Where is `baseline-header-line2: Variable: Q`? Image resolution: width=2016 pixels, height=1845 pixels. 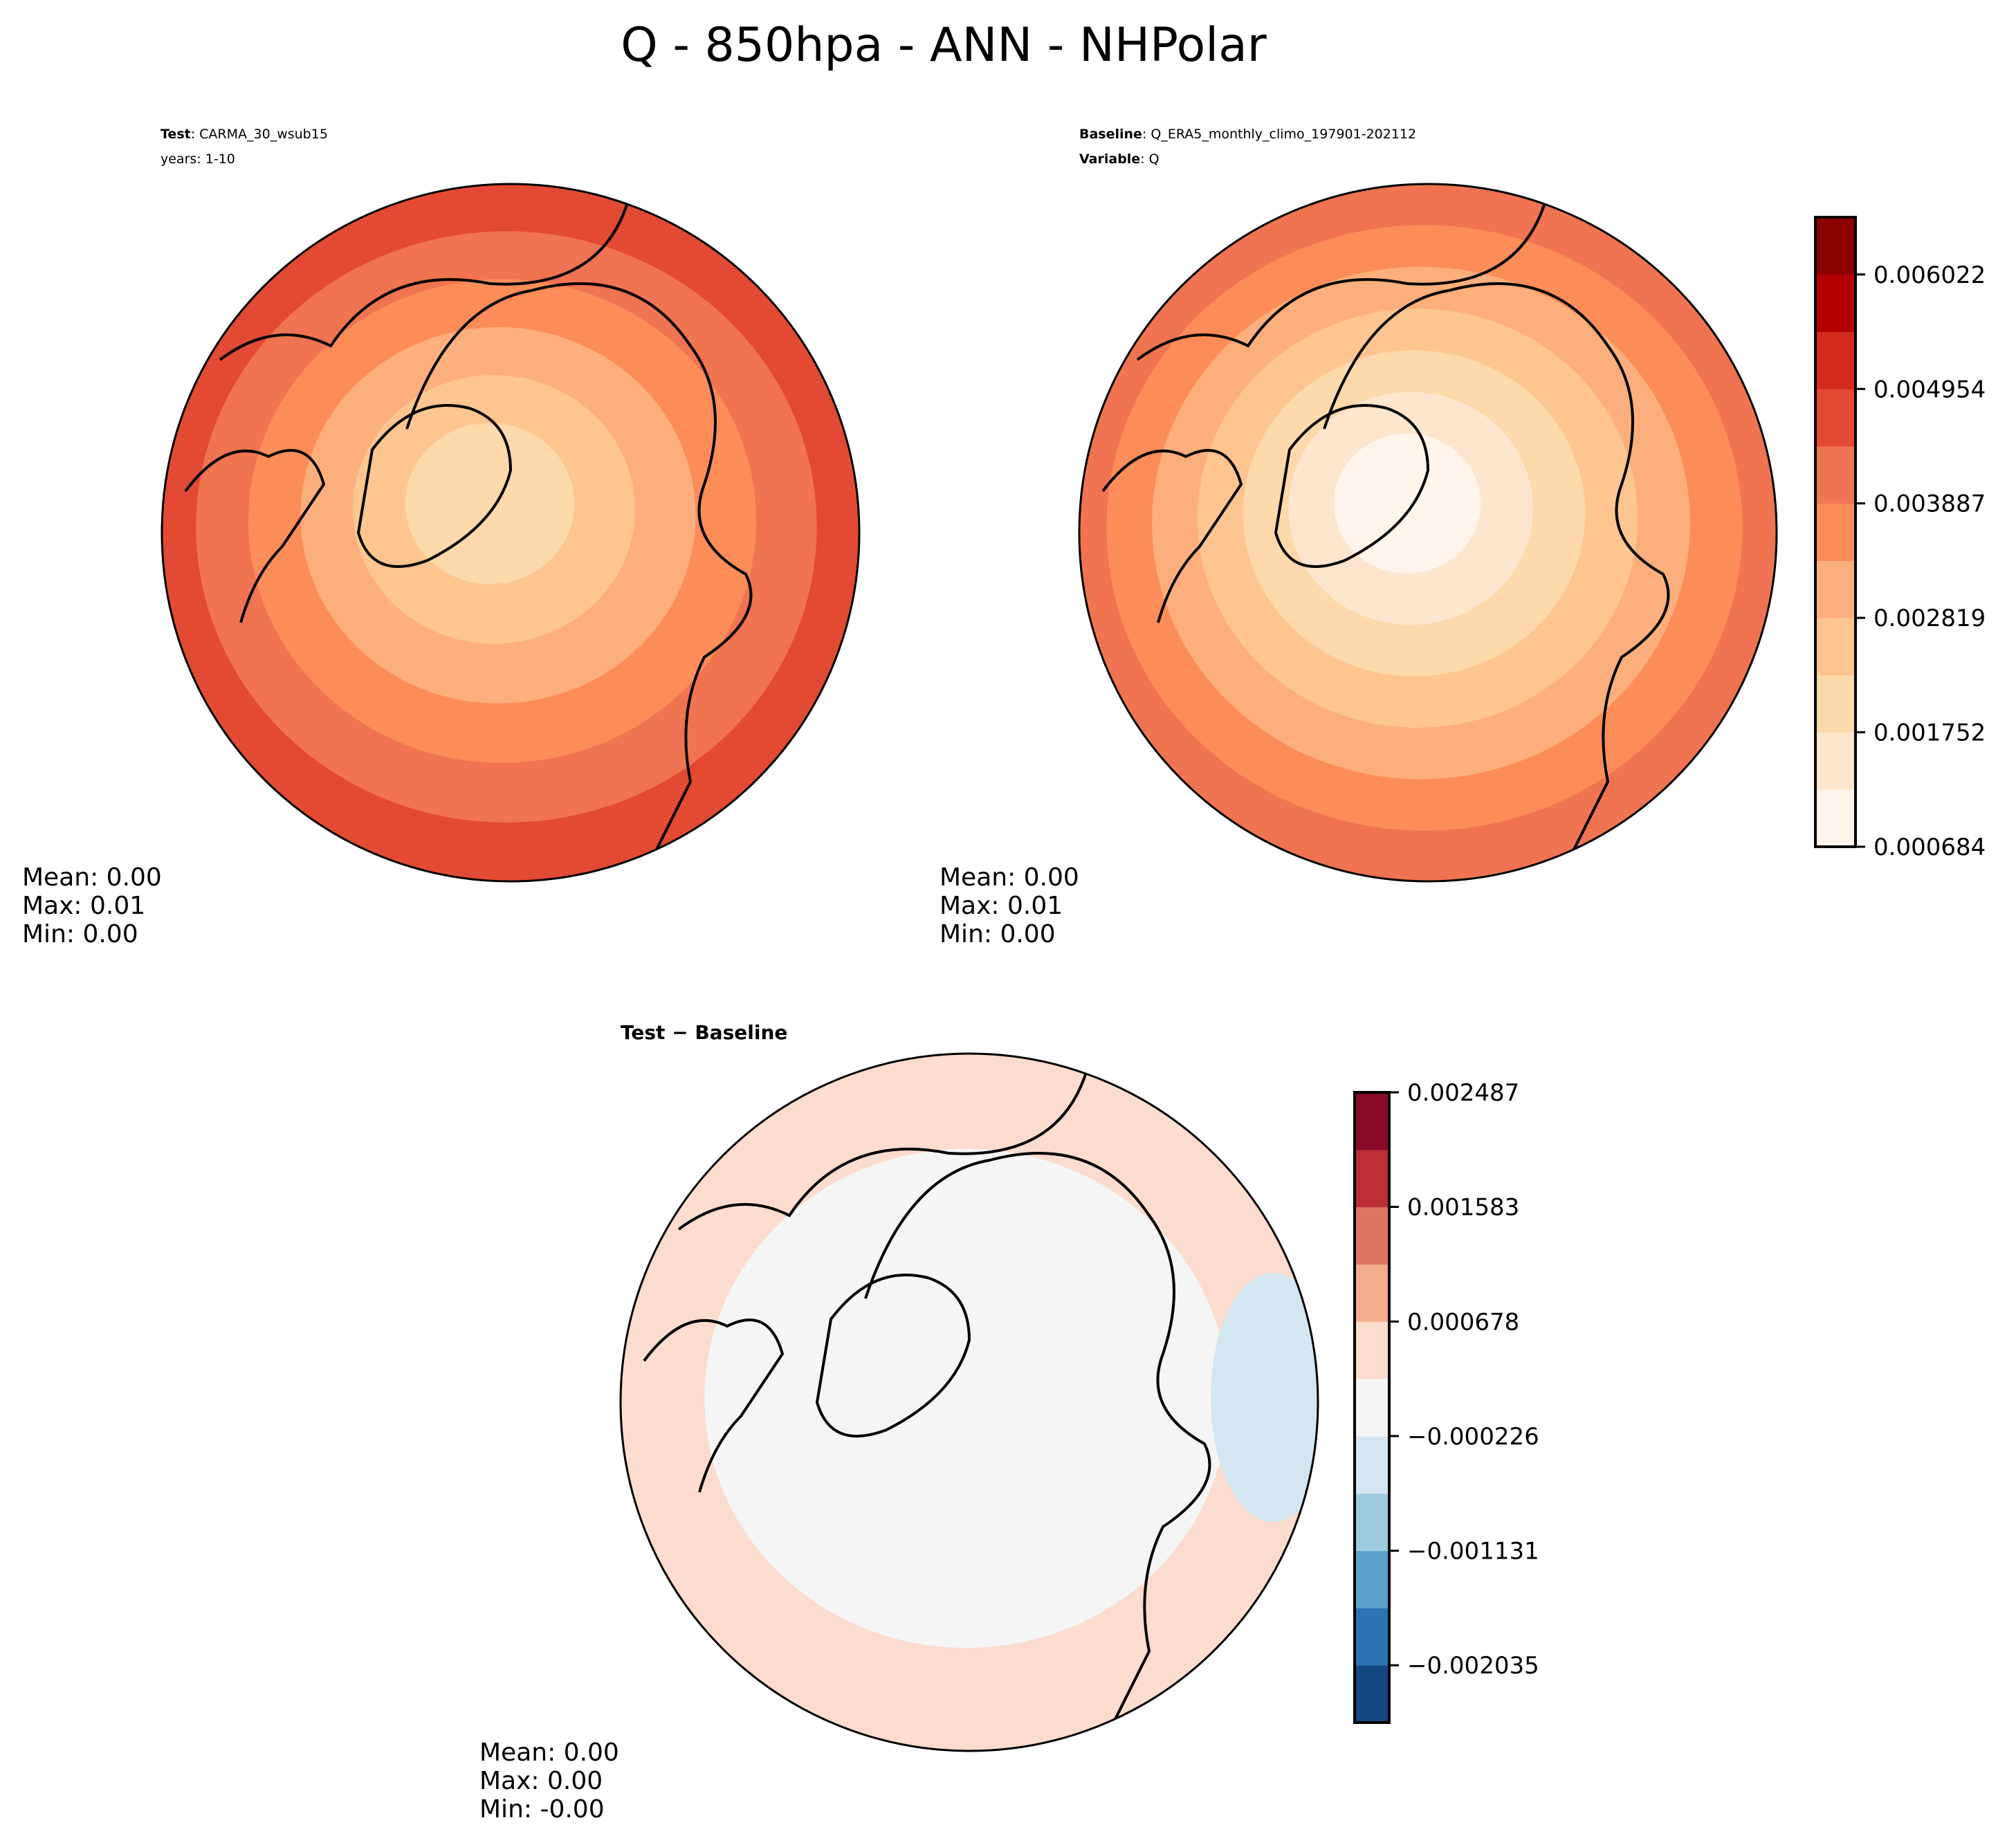
baseline-header-line2: Variable: Q is located at coordinates (1119, 159).